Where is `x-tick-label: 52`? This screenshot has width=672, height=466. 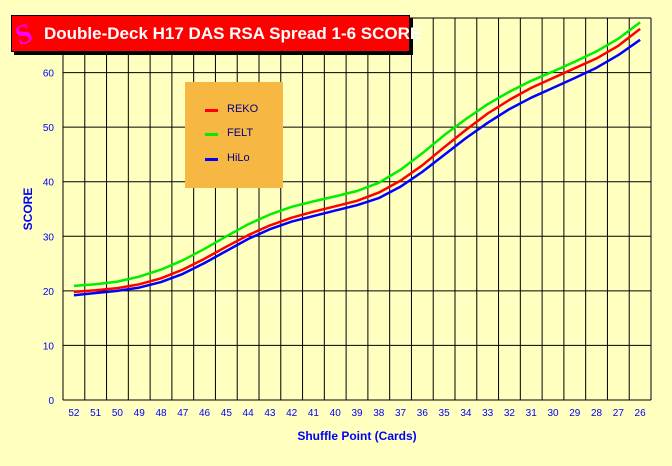
x-tick-label: 52 is located at coordinates (74, 413).